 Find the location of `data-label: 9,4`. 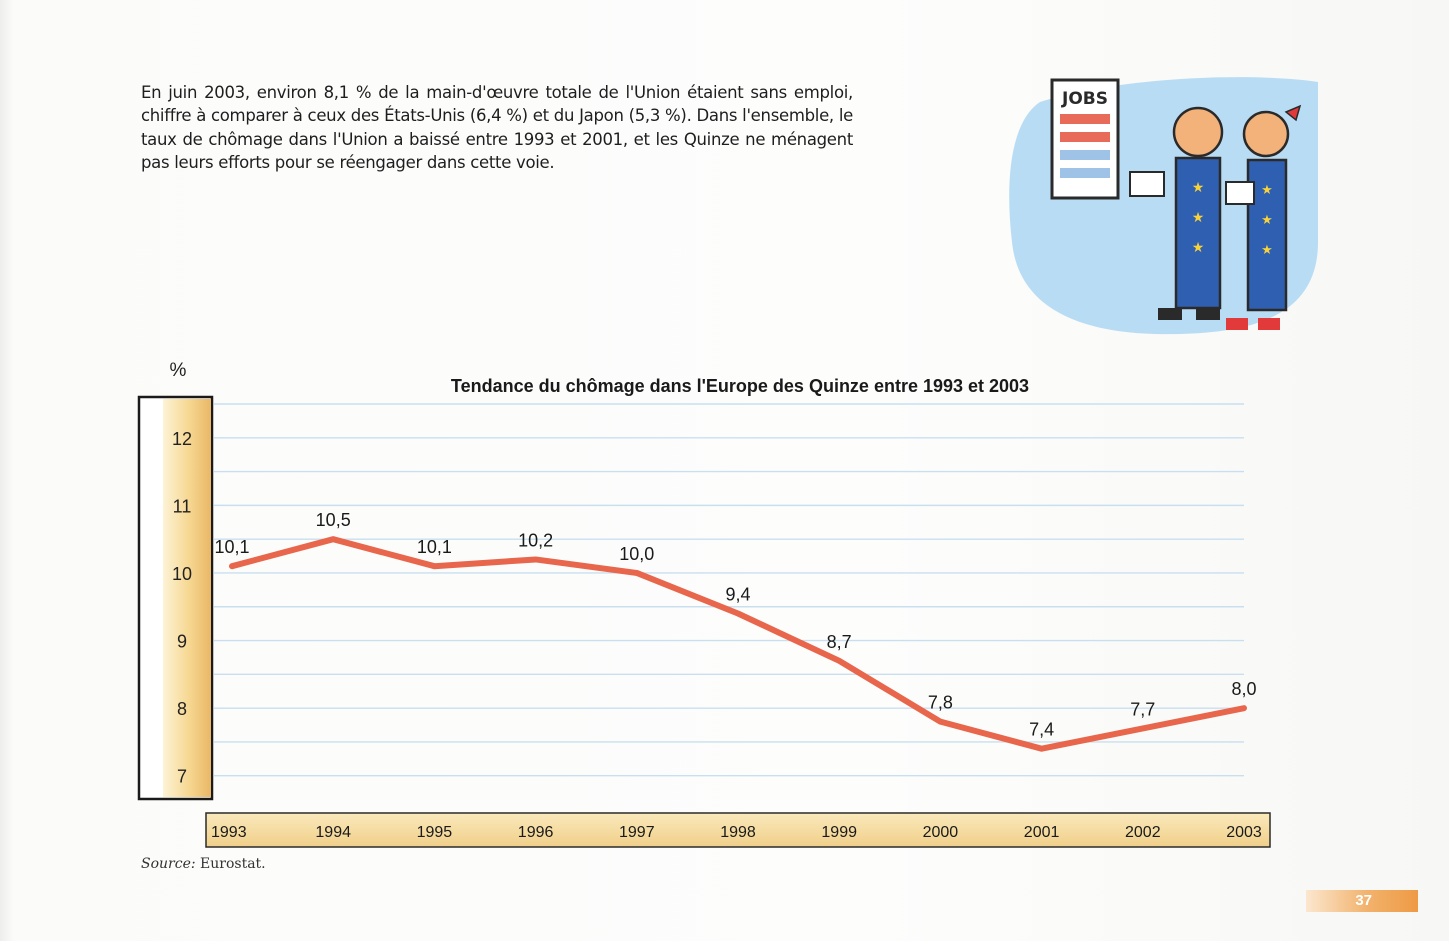

data-label: 9,4 is located at coordinates (737, 595).